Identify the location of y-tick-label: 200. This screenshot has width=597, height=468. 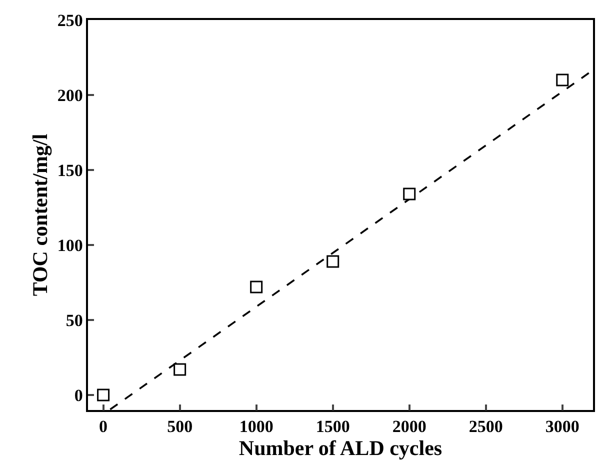
(70, 95).